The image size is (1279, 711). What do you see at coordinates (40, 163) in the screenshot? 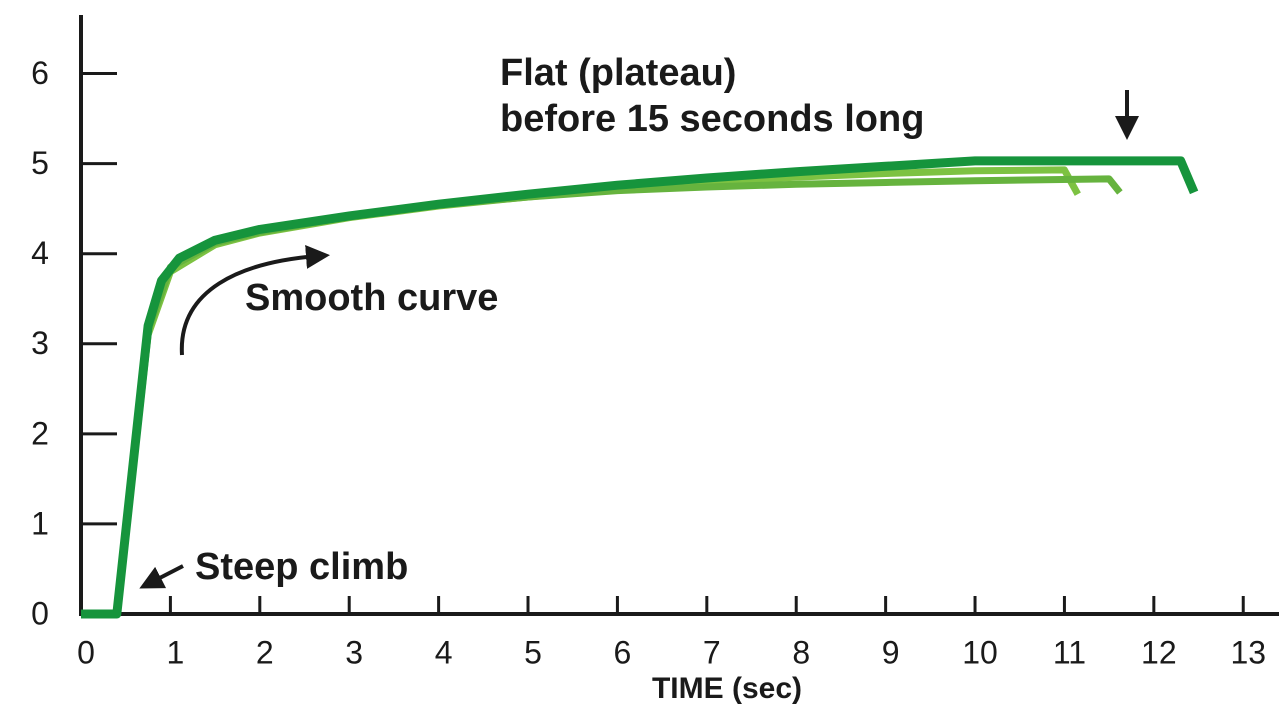
I see `y-tick-label: 5` at bounding box center [40, 163].